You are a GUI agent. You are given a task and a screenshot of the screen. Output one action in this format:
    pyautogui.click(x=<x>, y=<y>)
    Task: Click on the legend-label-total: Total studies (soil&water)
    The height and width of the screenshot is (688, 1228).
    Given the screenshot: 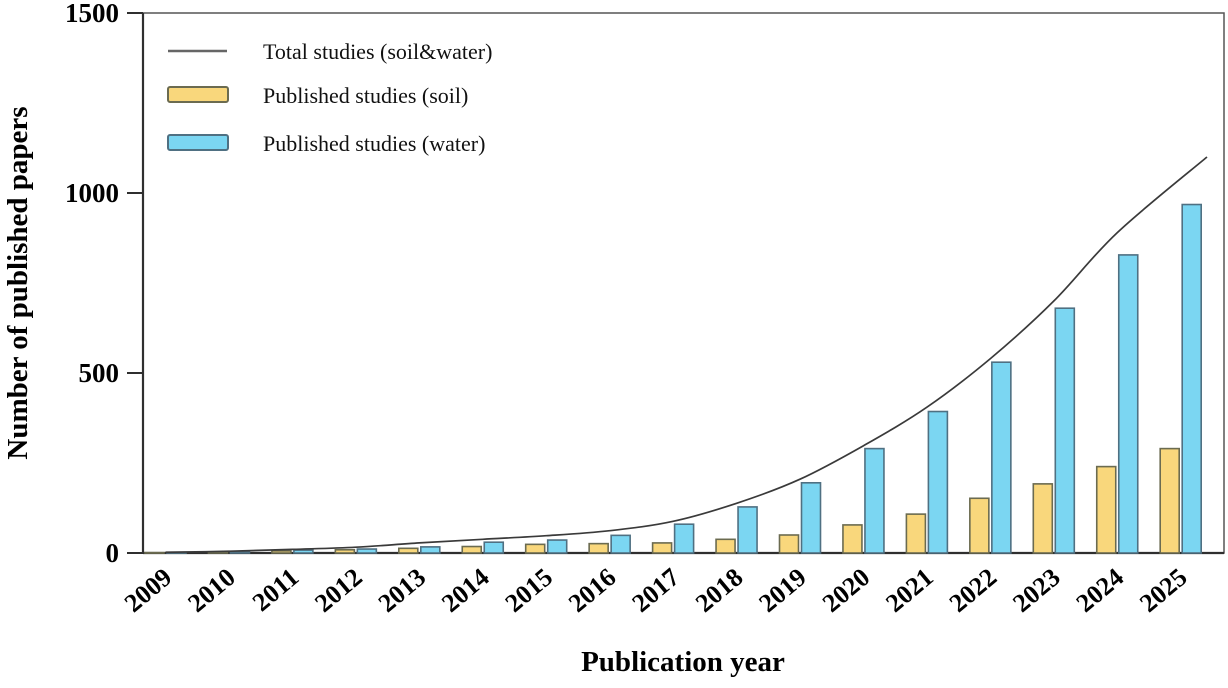 What is the action you would take?
    pyautogui.click(x=377, y=51)
    